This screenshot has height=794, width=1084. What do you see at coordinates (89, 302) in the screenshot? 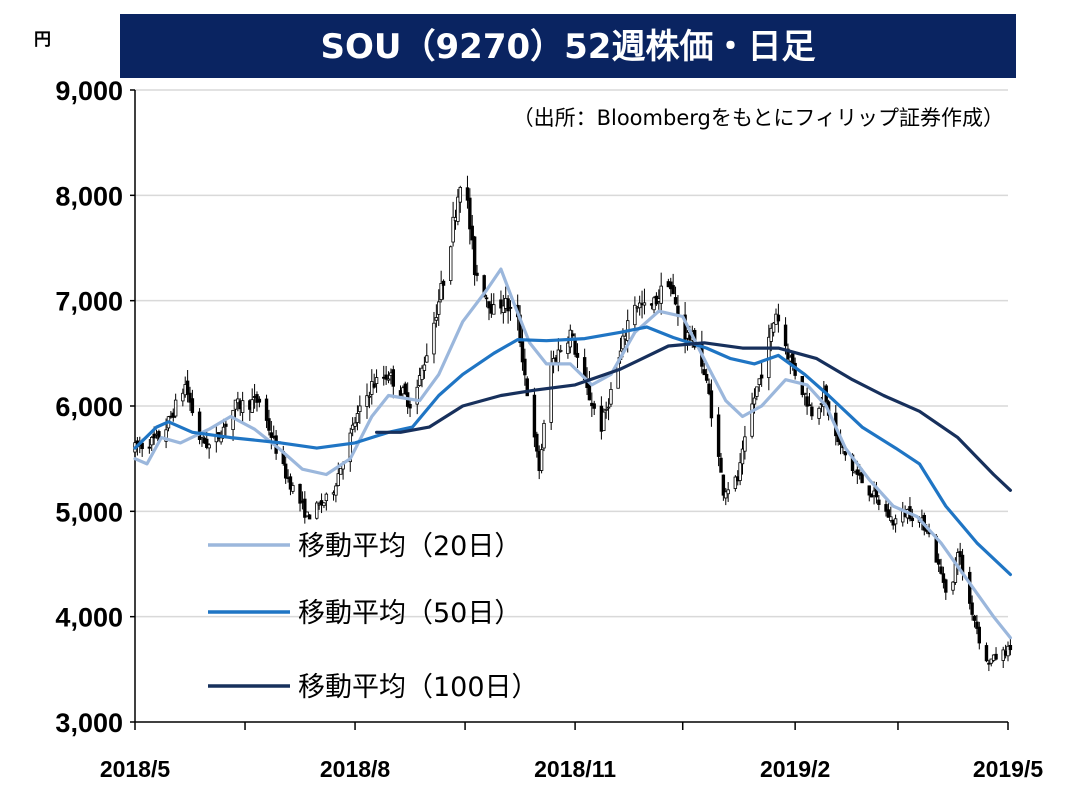
I see `y-tick-label: 7,000` at bounding box center [89, 302].